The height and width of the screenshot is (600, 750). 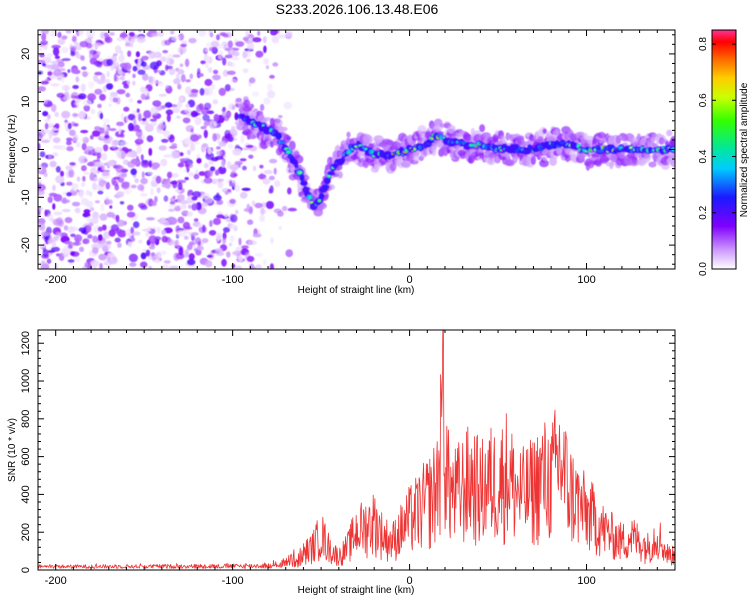 What do you see at coordinates (410, 581) in the screenshot?
I see `x-tick-label: 0` at bounding box center [410, 581].